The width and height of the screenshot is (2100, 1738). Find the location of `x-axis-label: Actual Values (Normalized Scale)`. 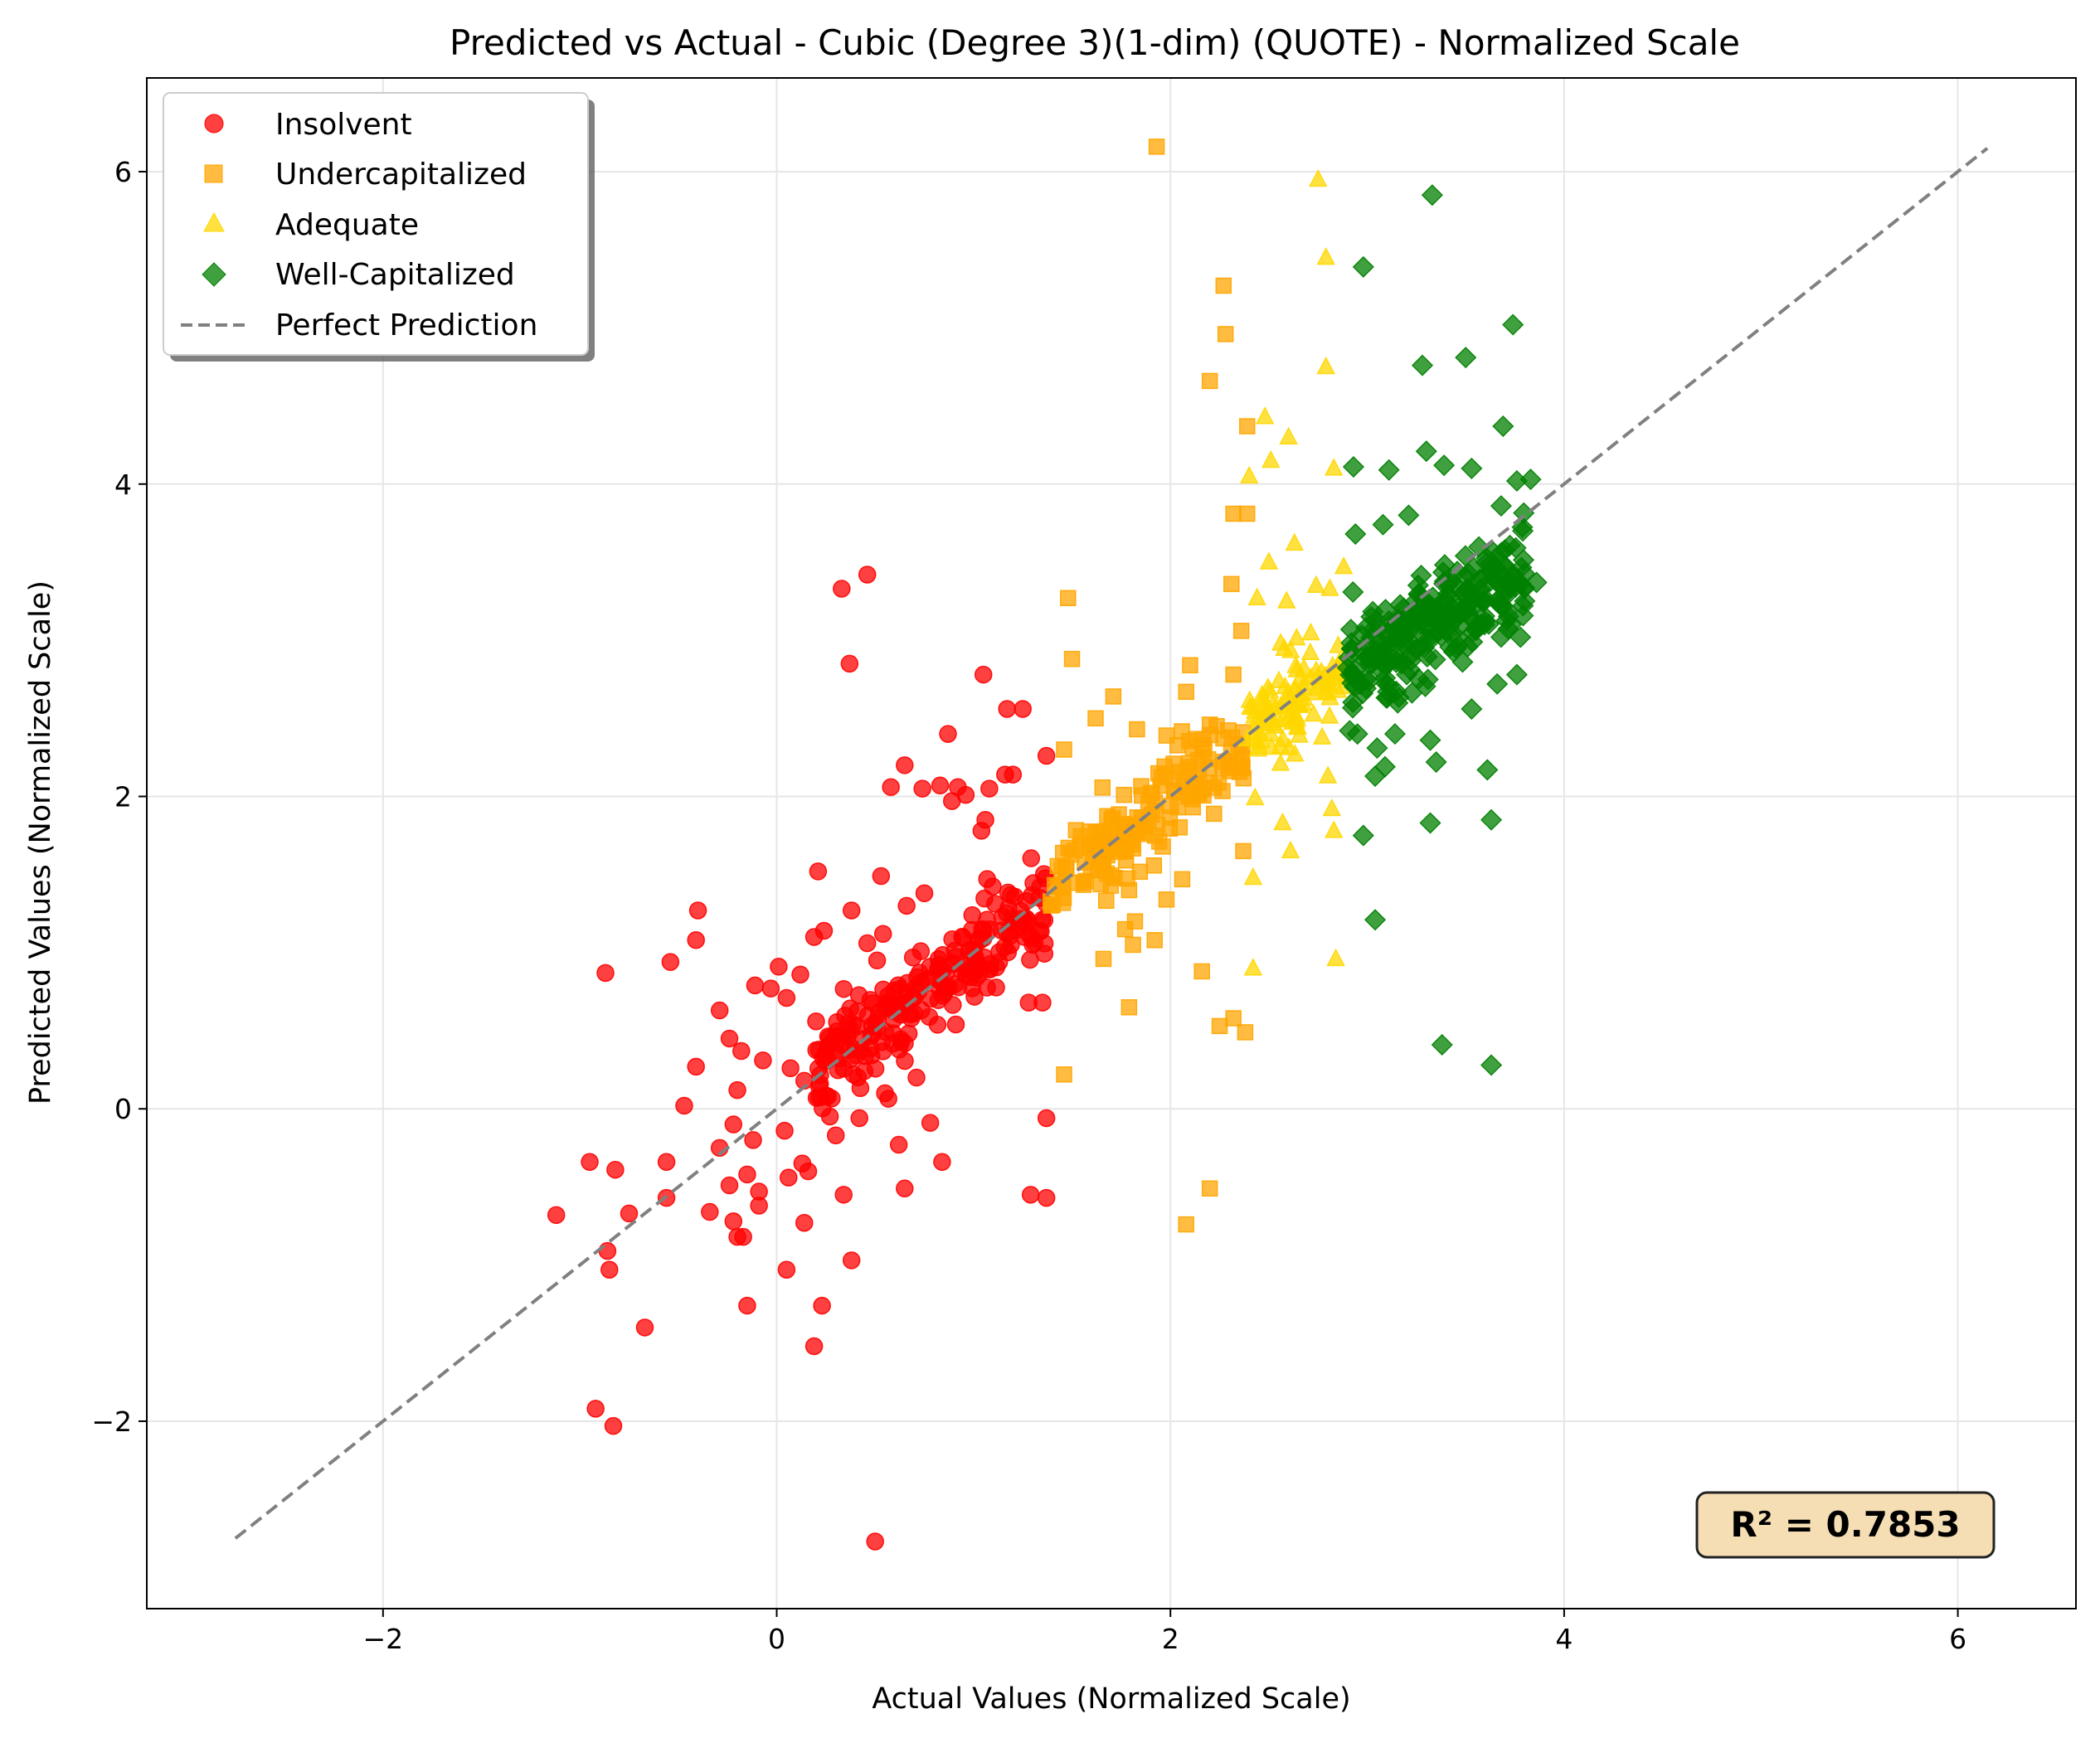

x-axis-label: Actual Values (Normalized Scale) is located at coordinates (1111, 1699).